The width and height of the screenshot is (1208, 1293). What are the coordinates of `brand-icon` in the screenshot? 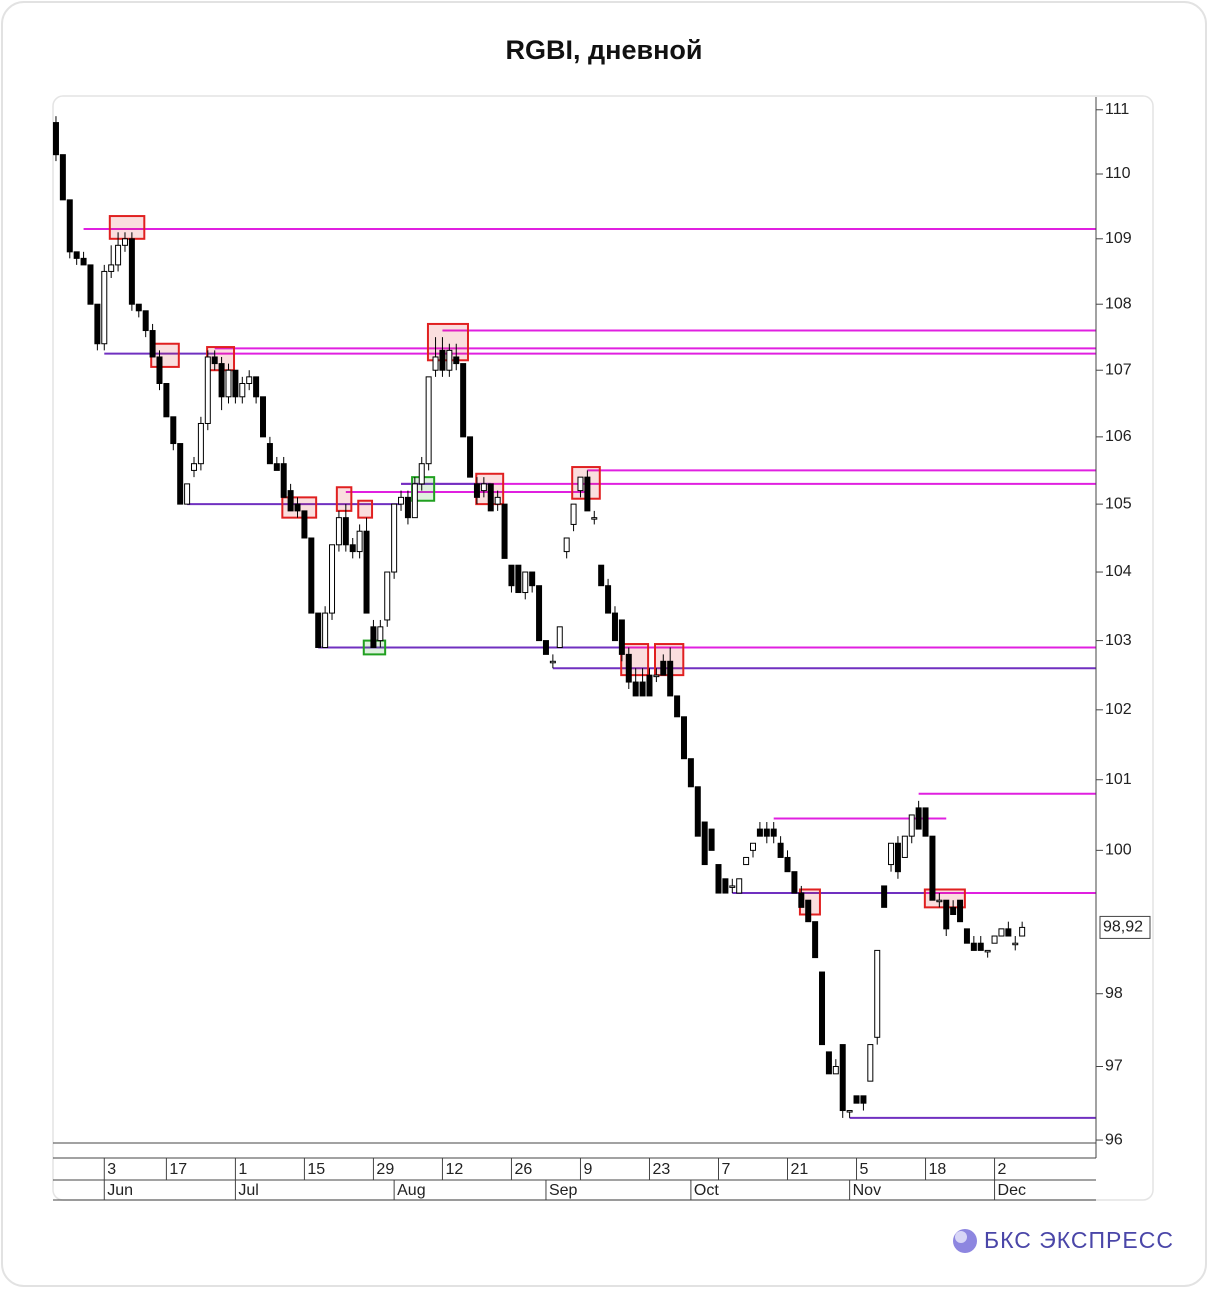 It's located at (961, 1237).